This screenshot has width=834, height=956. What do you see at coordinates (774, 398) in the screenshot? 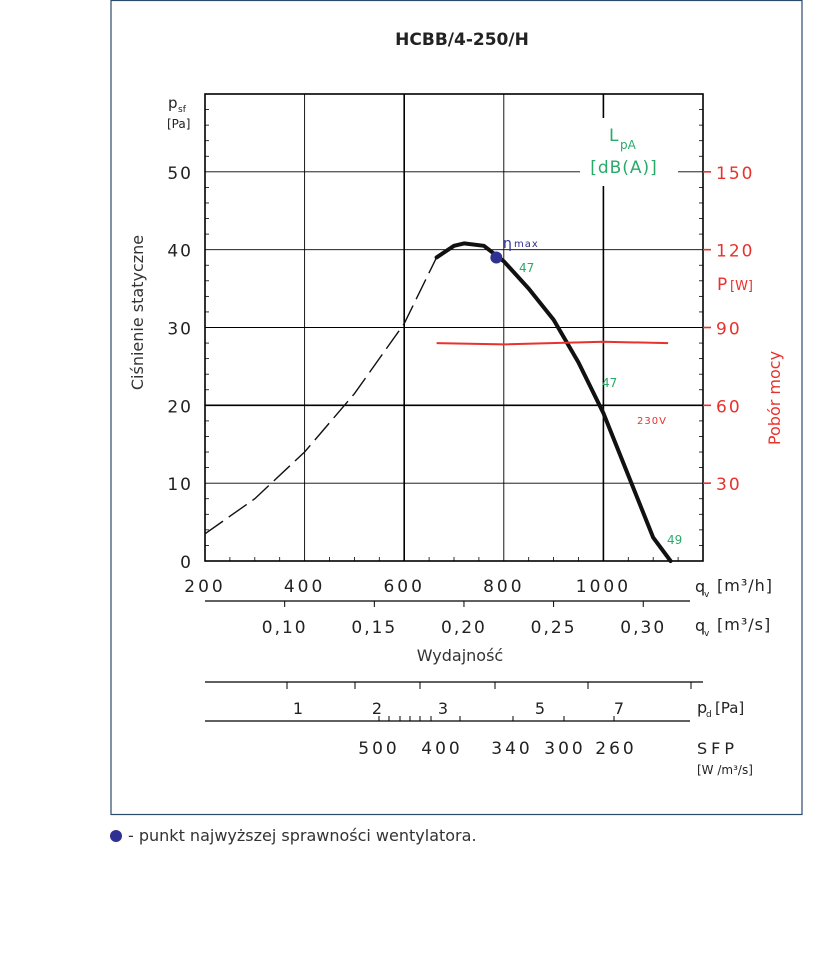
I see `power-axis-label: Pobór mocy` at bounding box center [774, 398].